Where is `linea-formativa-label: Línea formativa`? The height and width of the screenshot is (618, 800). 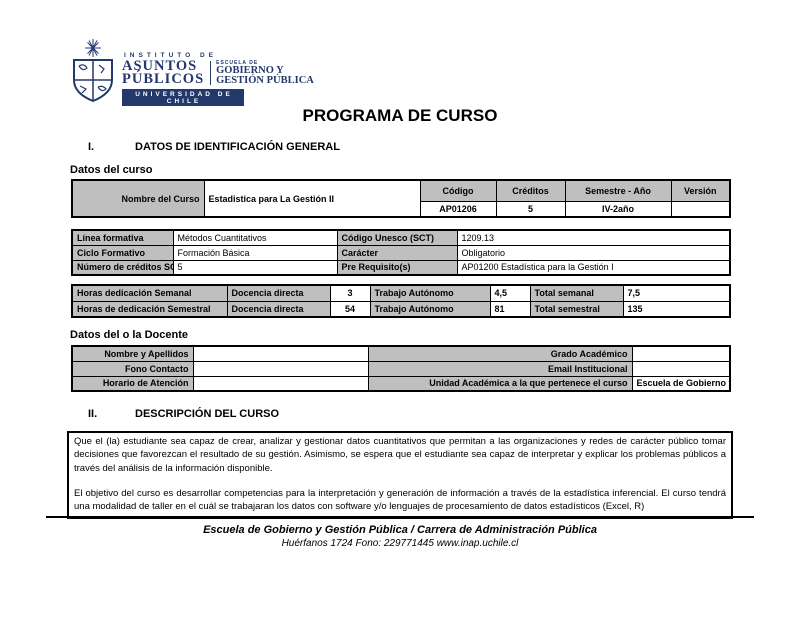
linea-formativa-label: Línea formativa is located at coordinates (122, 237).